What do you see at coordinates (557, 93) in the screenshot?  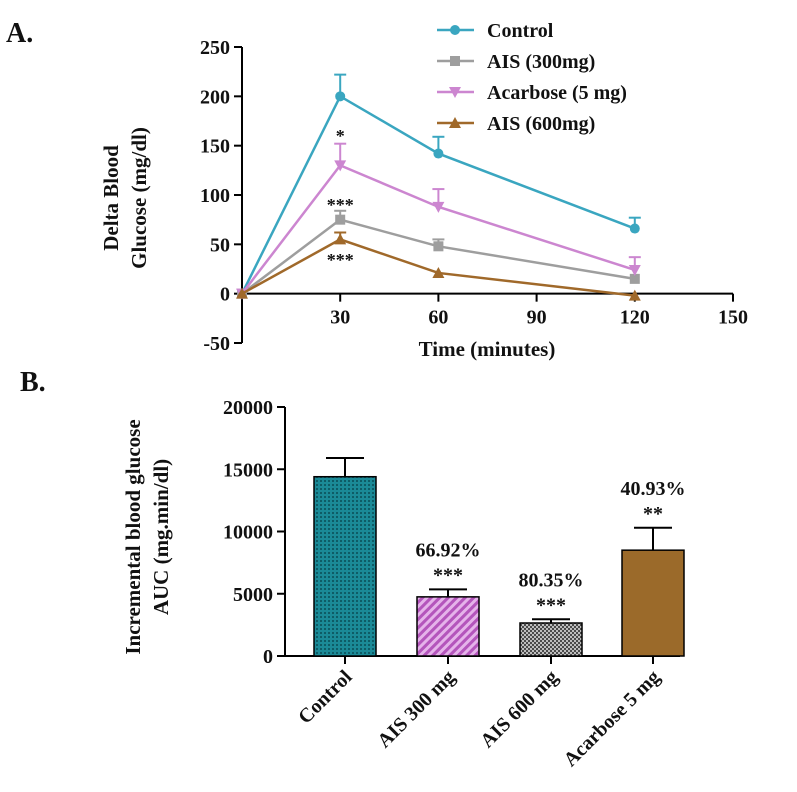 I see `legend-label: Acarbose (5 mg)` at bounding box center [557, 93].